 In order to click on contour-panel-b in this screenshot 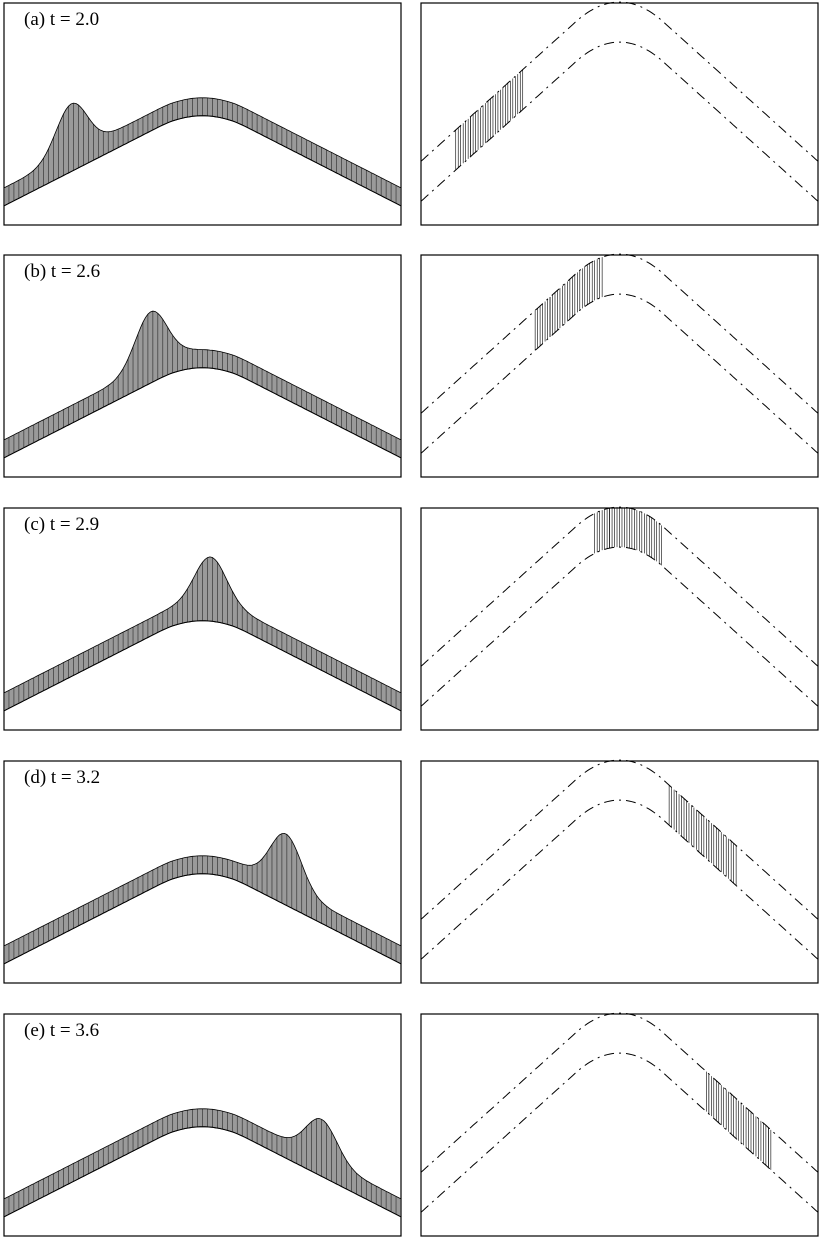, I will do `click(619, 365)`.